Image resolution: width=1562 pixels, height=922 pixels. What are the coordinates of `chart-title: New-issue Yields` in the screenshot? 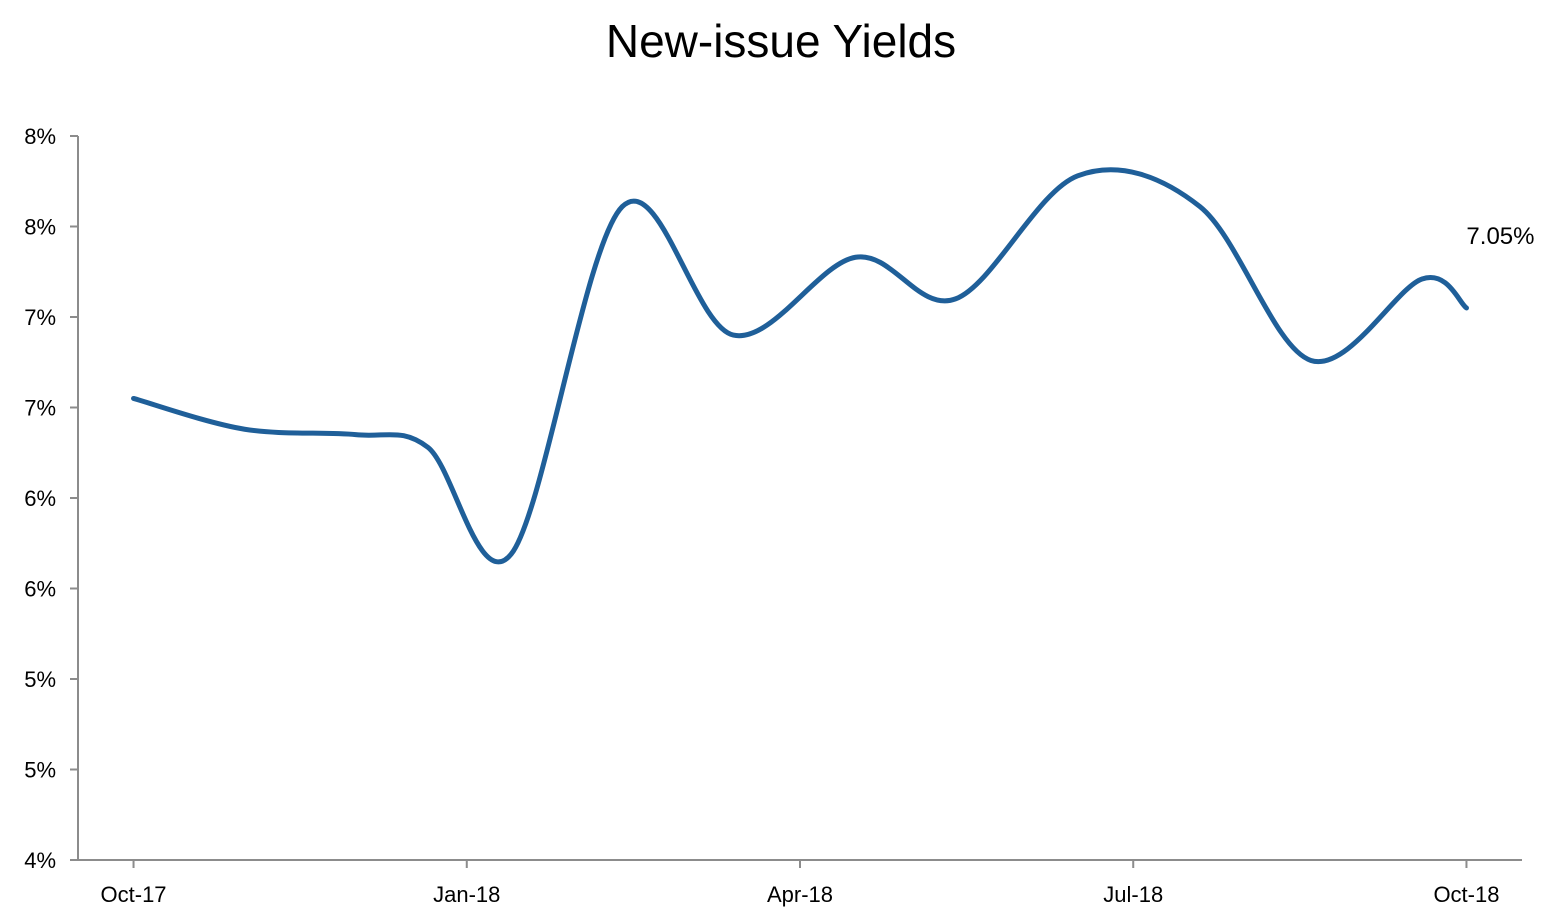 It's located at (781, 41).